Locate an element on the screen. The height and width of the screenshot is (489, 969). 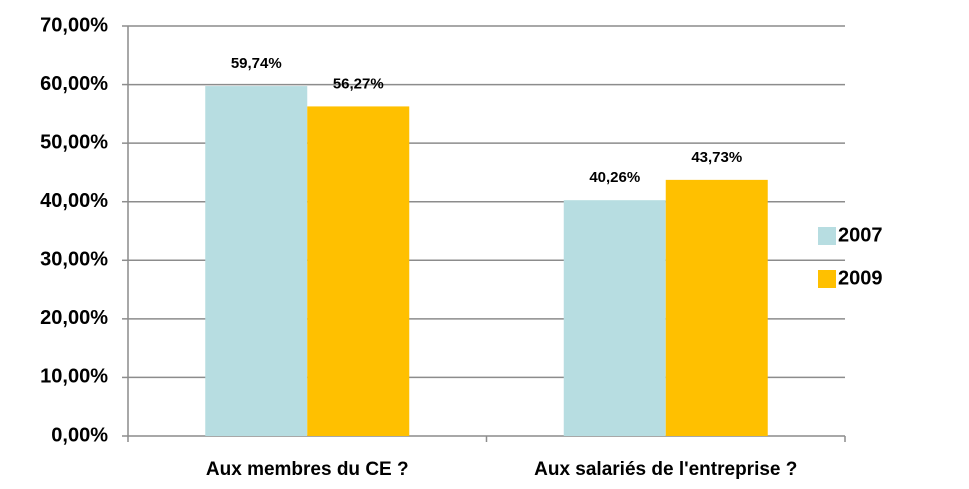
y-tick-label: 0,00% is located at coordinates (79, 435).